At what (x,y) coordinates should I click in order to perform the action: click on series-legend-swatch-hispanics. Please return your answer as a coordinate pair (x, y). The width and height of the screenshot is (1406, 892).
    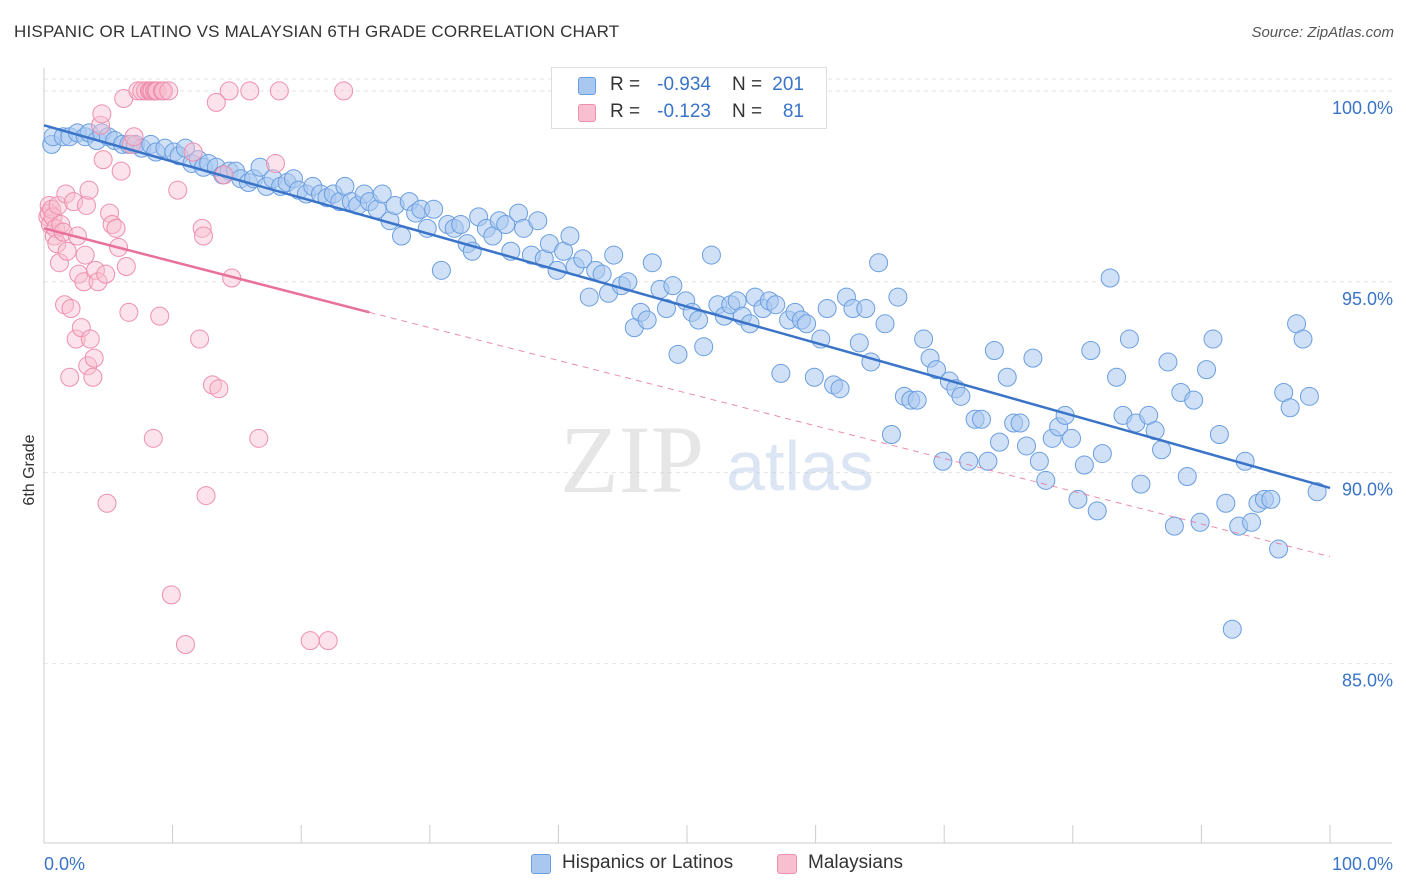
    Looking at the image, I should click on (541, 864).